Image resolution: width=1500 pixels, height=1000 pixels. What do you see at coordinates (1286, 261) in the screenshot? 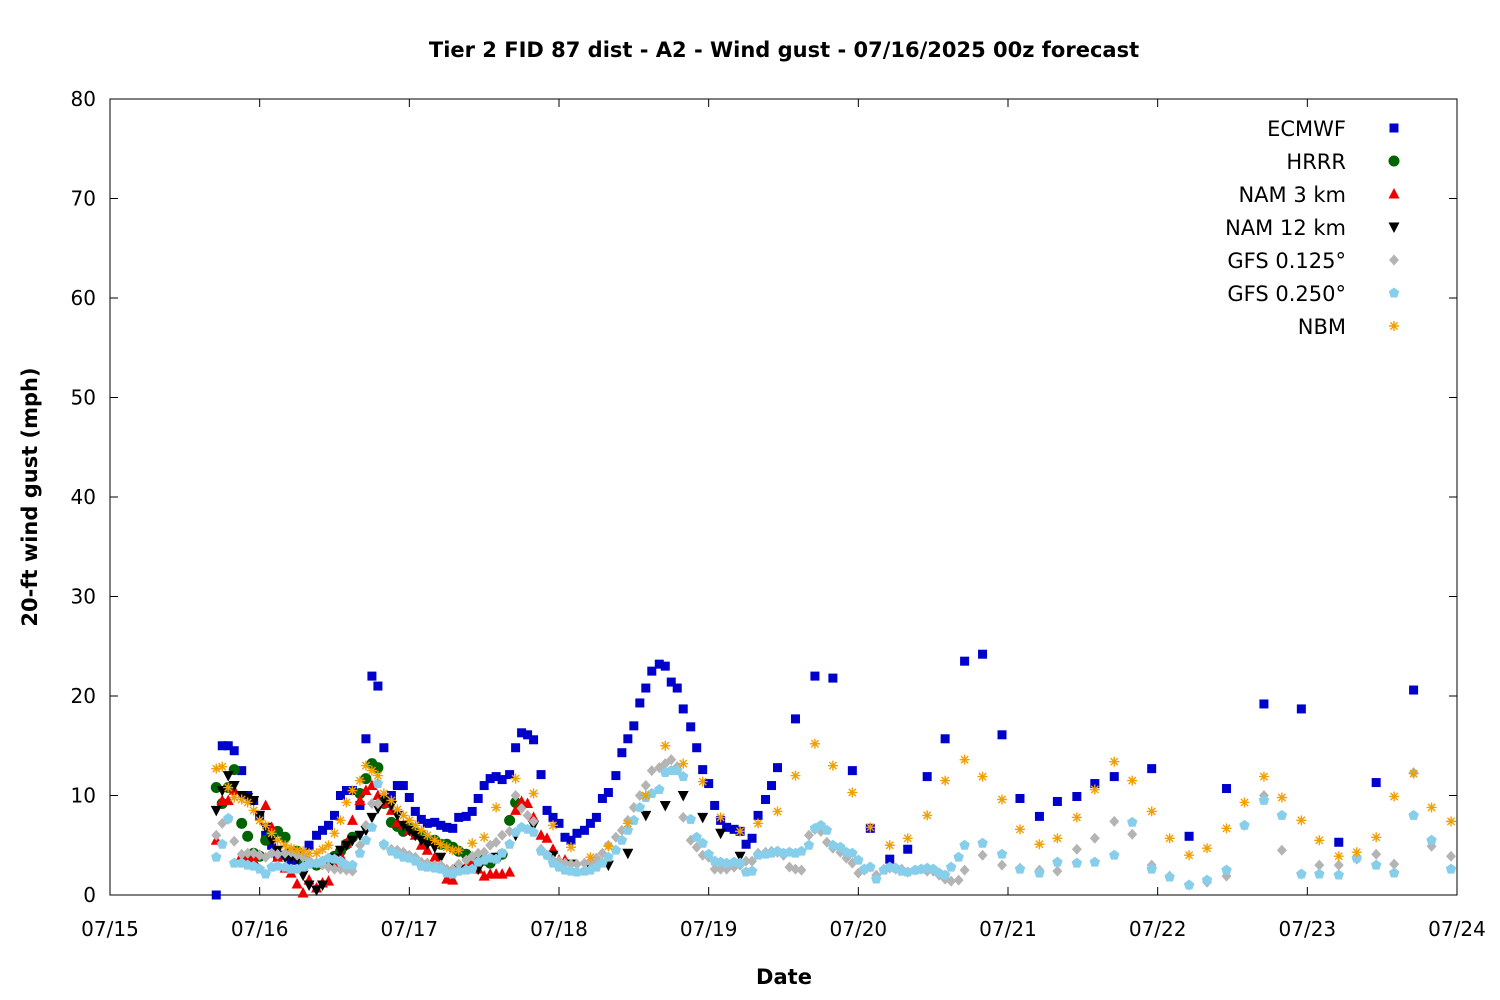
I see `legend-label: GFS 0.125°` at bounding box center [1286, 261].